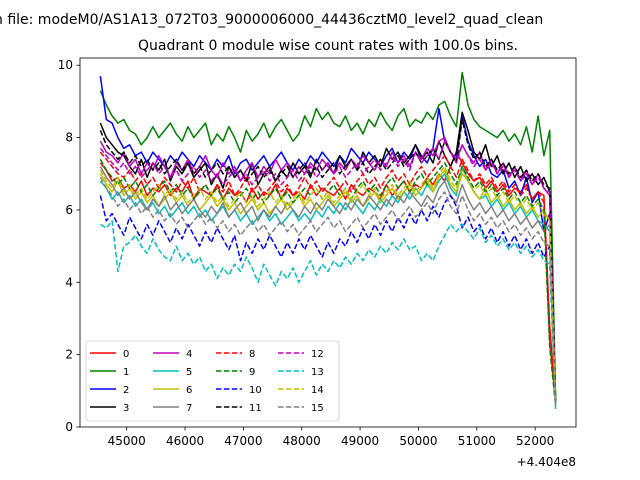  I want to click on y-tick-label: 4, so click(69, 282).